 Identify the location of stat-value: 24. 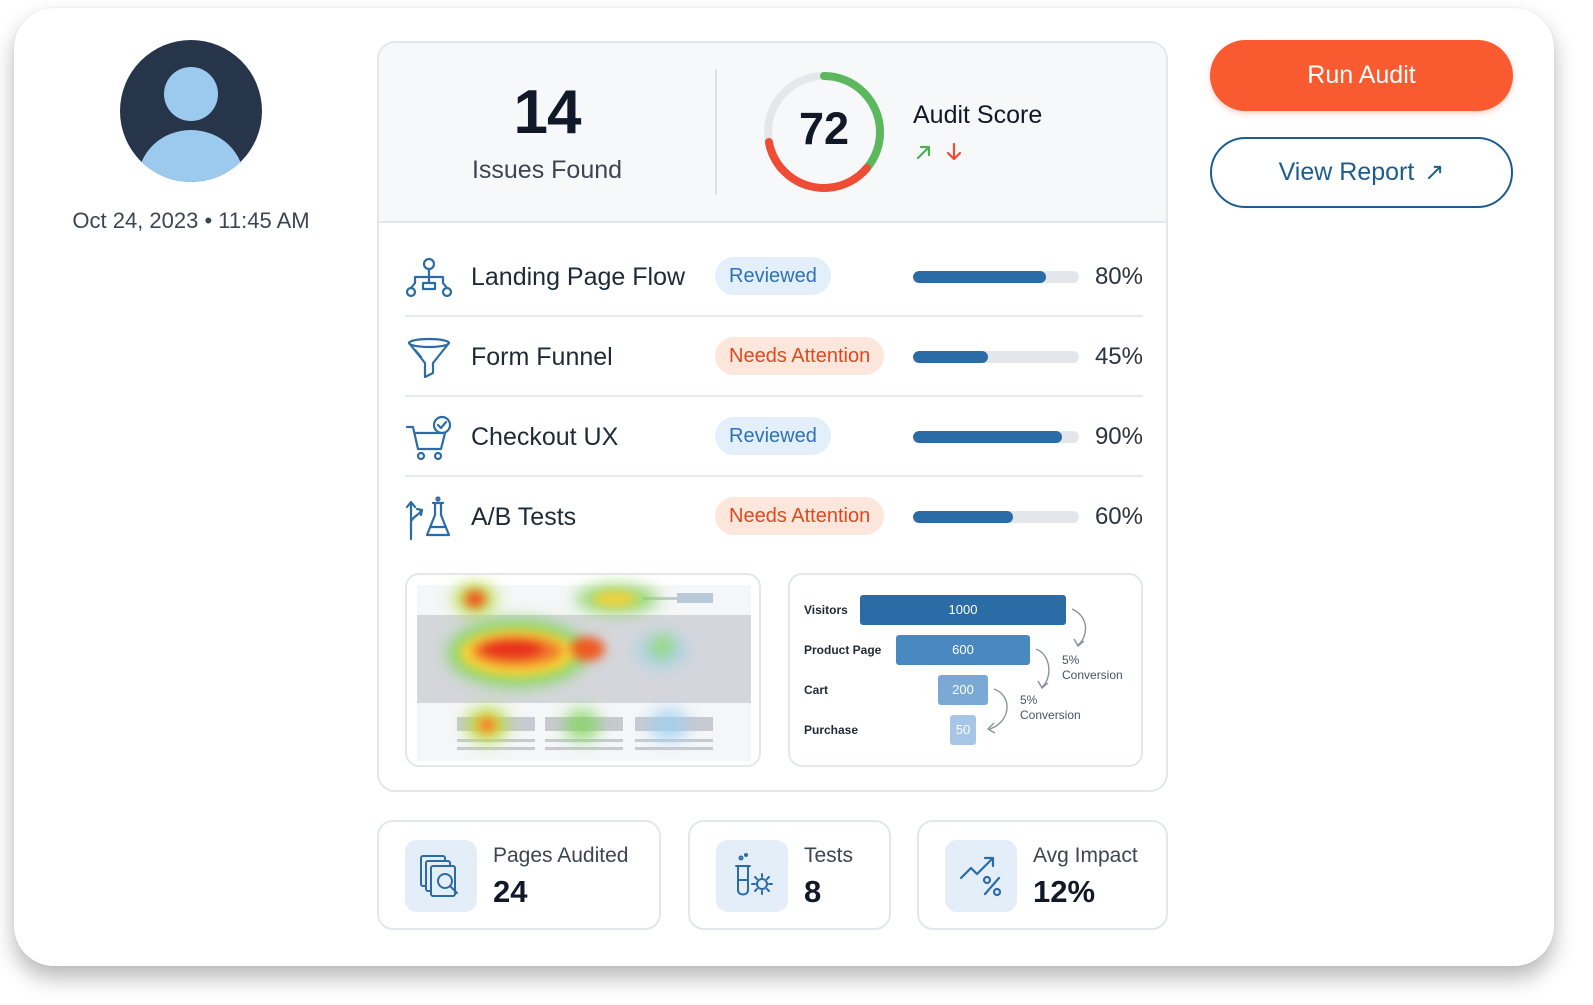
(510, 891).